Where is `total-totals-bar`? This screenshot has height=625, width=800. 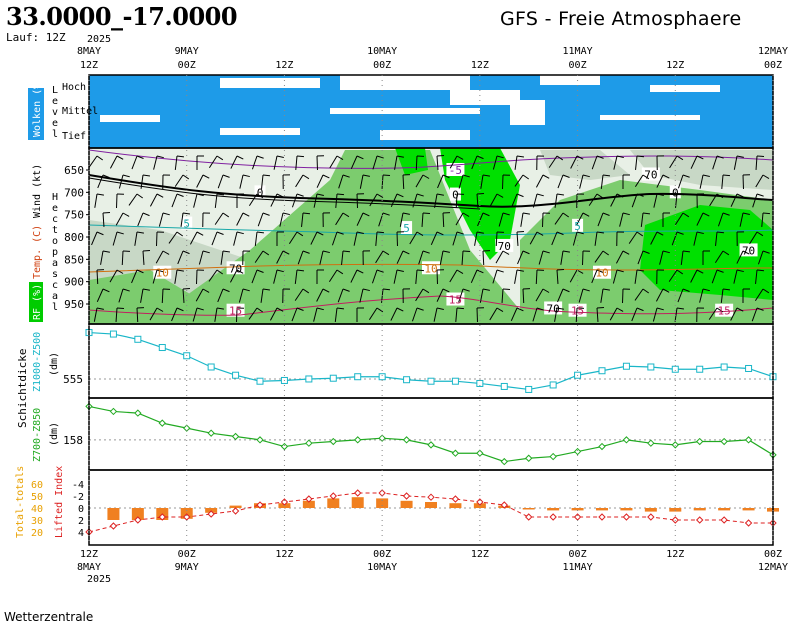
total-totals-bar is located at coordinates (113, 514).